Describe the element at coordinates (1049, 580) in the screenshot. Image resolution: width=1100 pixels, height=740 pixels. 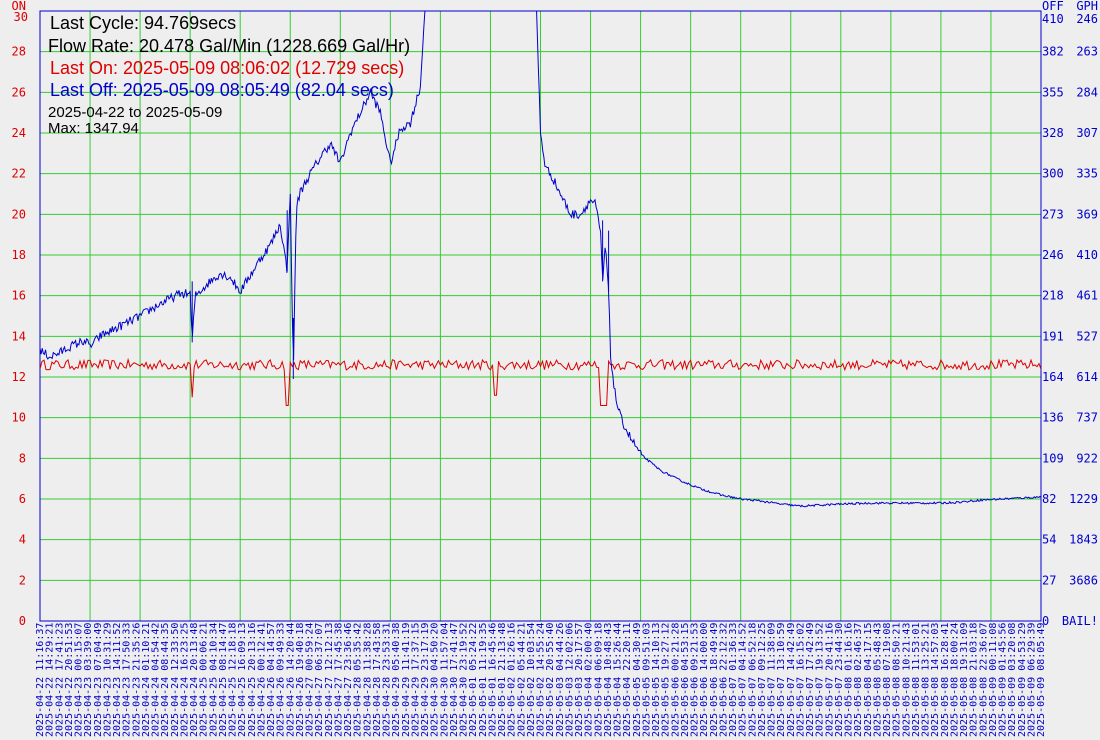
I see `off-tick-label: 27` at that location.